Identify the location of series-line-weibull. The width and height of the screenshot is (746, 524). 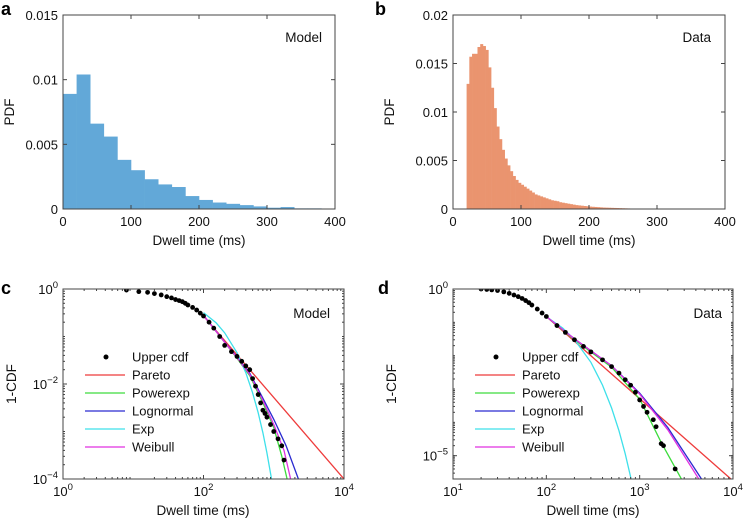
(247, 396).